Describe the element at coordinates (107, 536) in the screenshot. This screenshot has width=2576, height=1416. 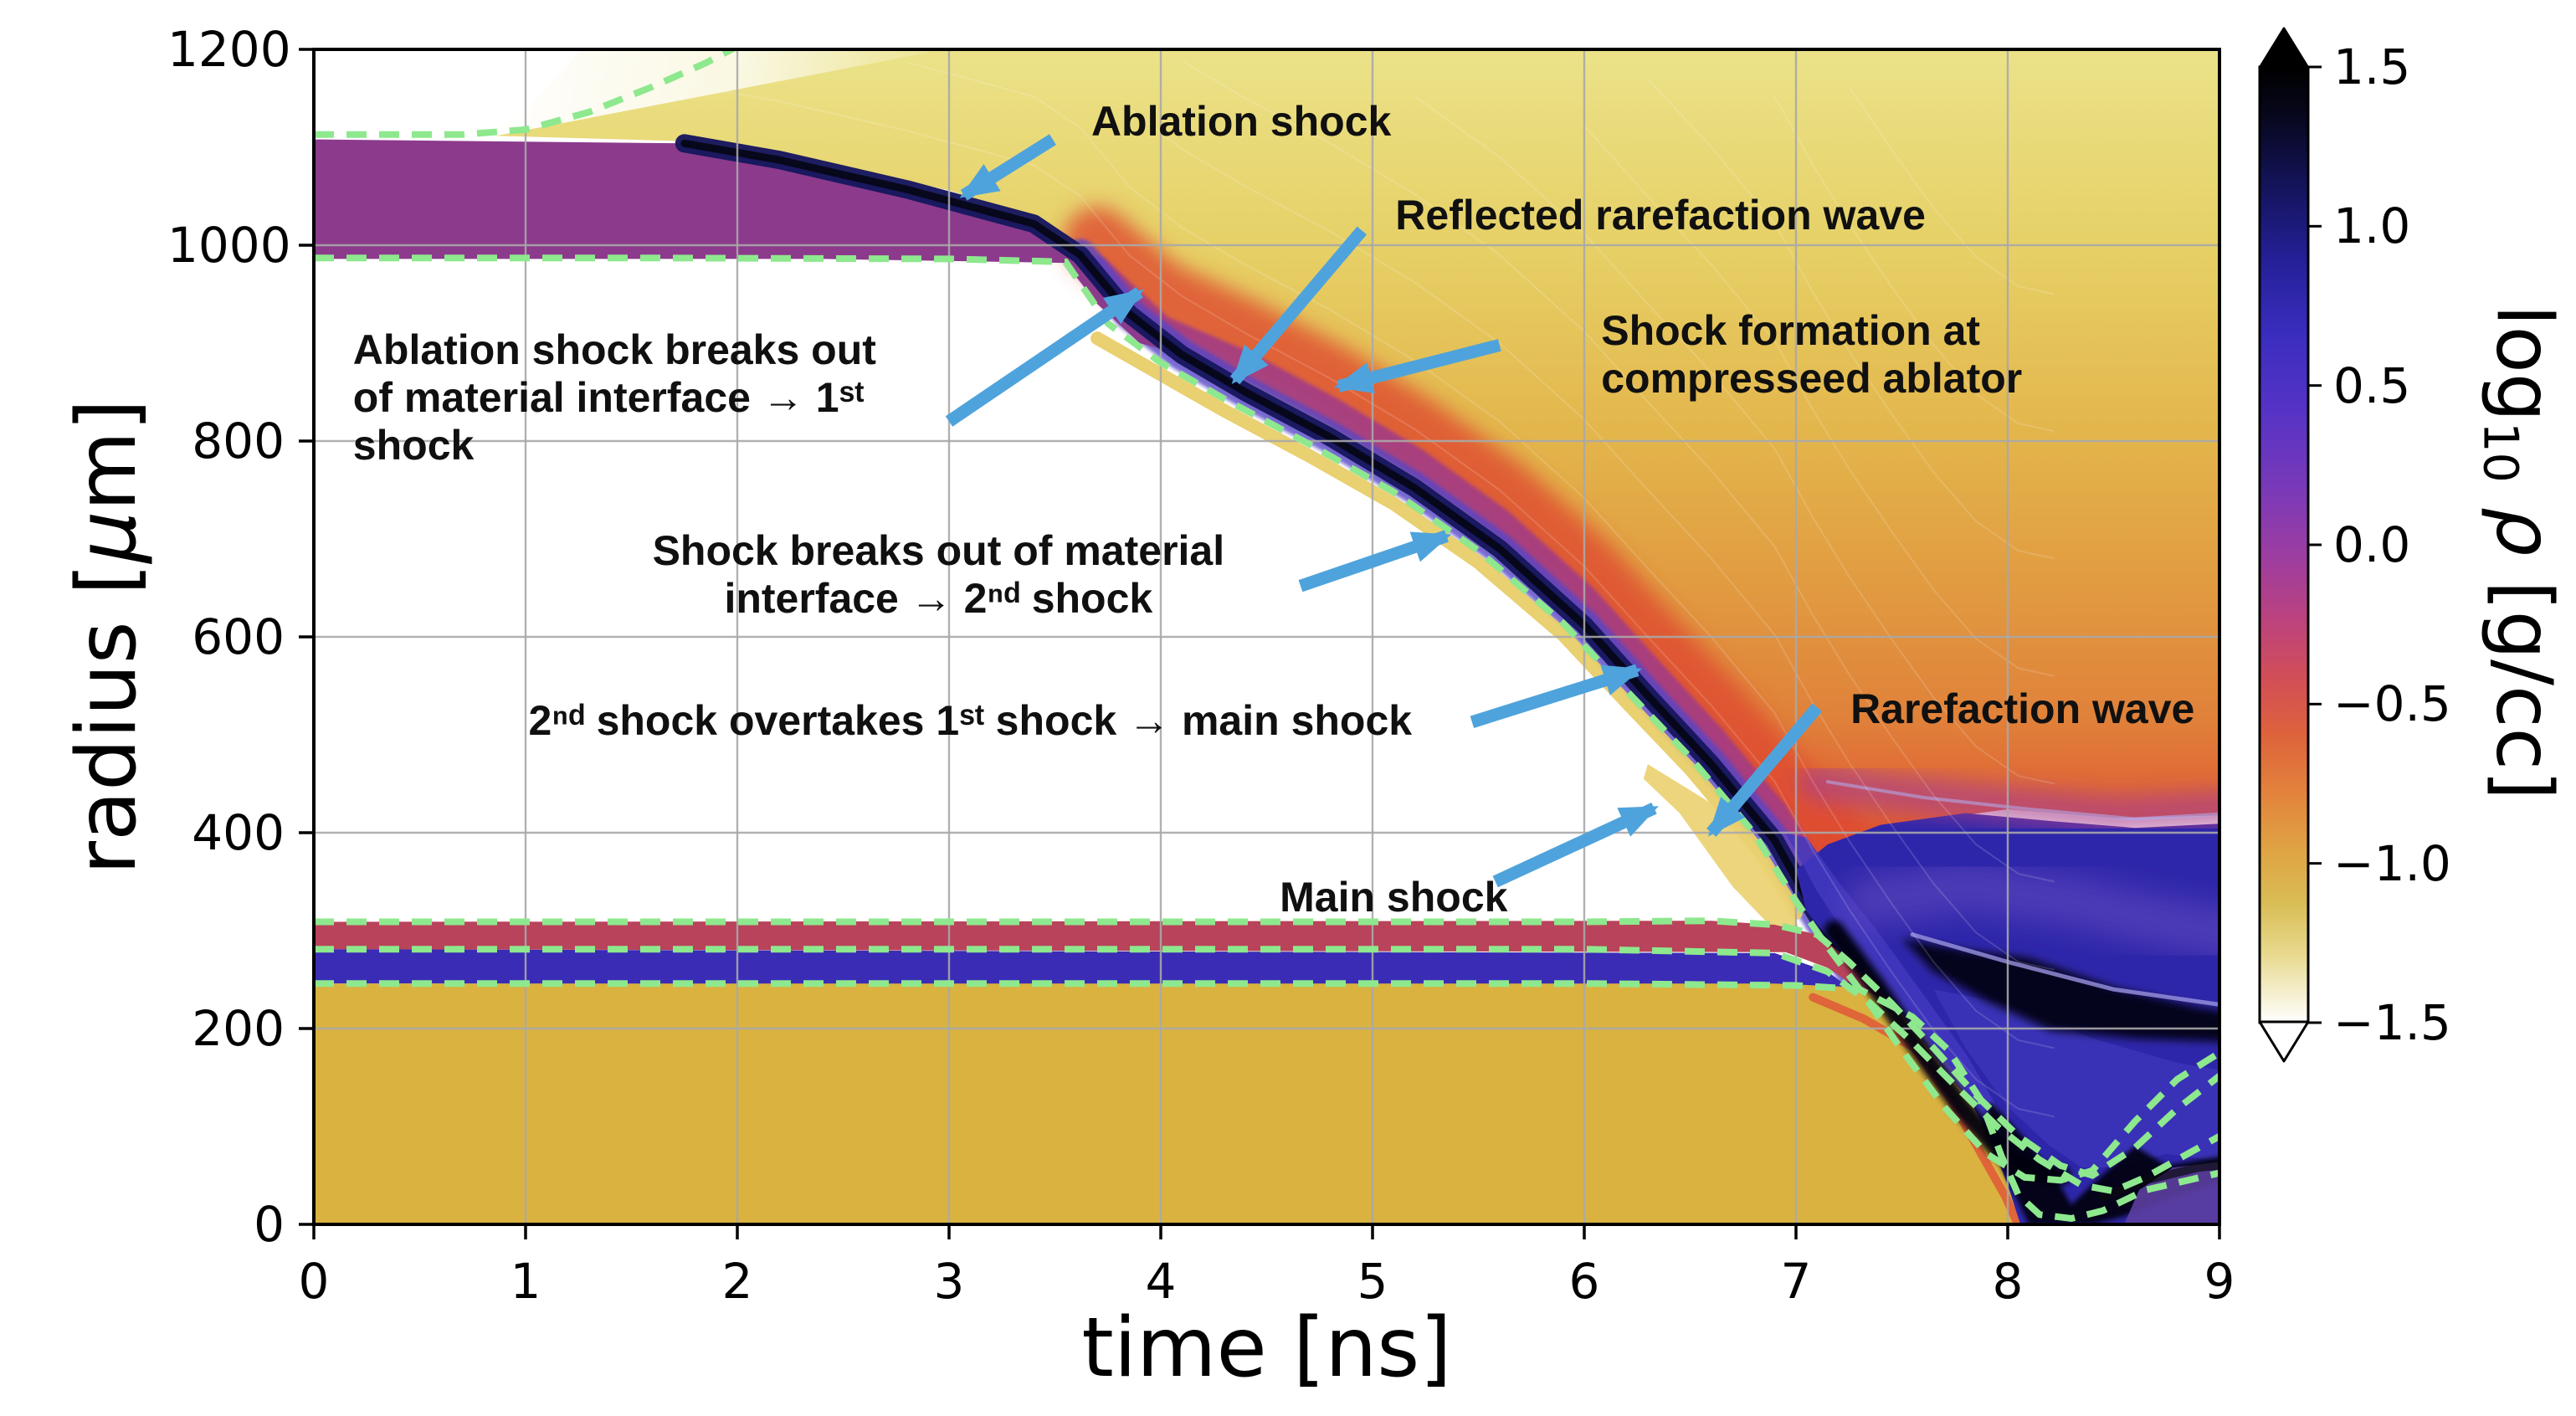
I see `y-axis-label-mu: μ` at that location.